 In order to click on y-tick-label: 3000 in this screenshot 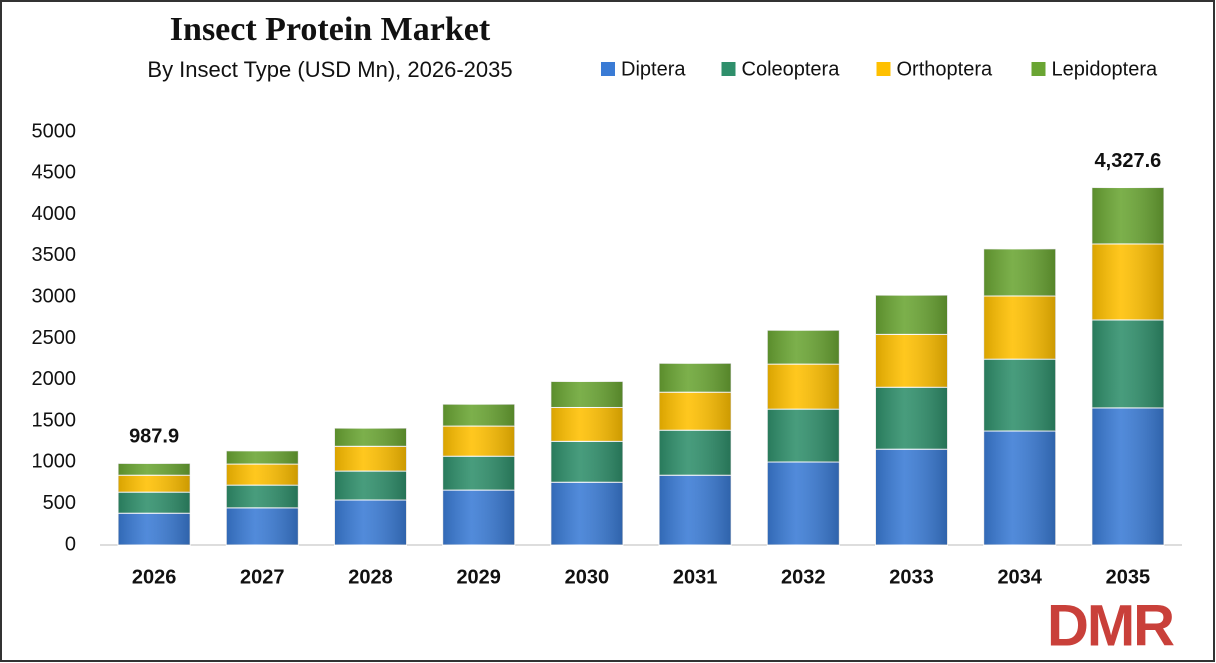, I will do `click(54, 296)`.